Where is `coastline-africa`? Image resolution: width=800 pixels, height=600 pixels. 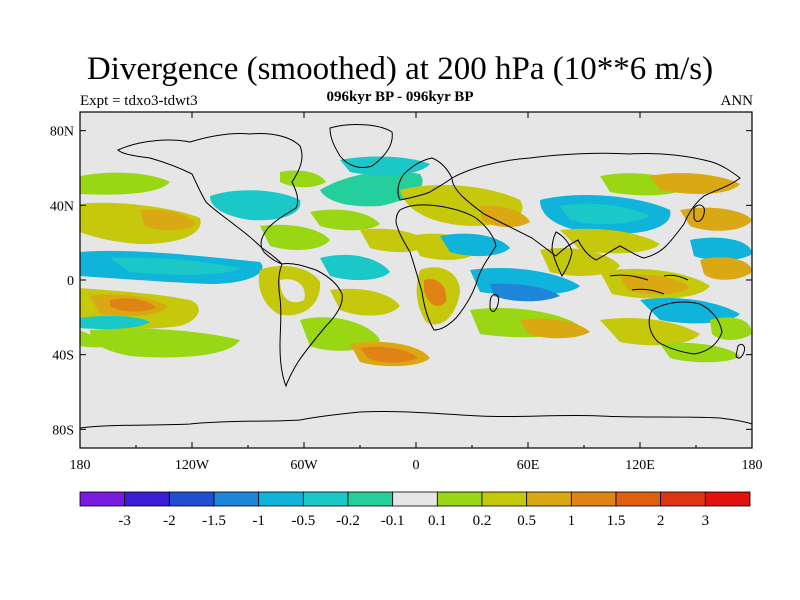 coastline-africa is located at coordinates (446, 267).